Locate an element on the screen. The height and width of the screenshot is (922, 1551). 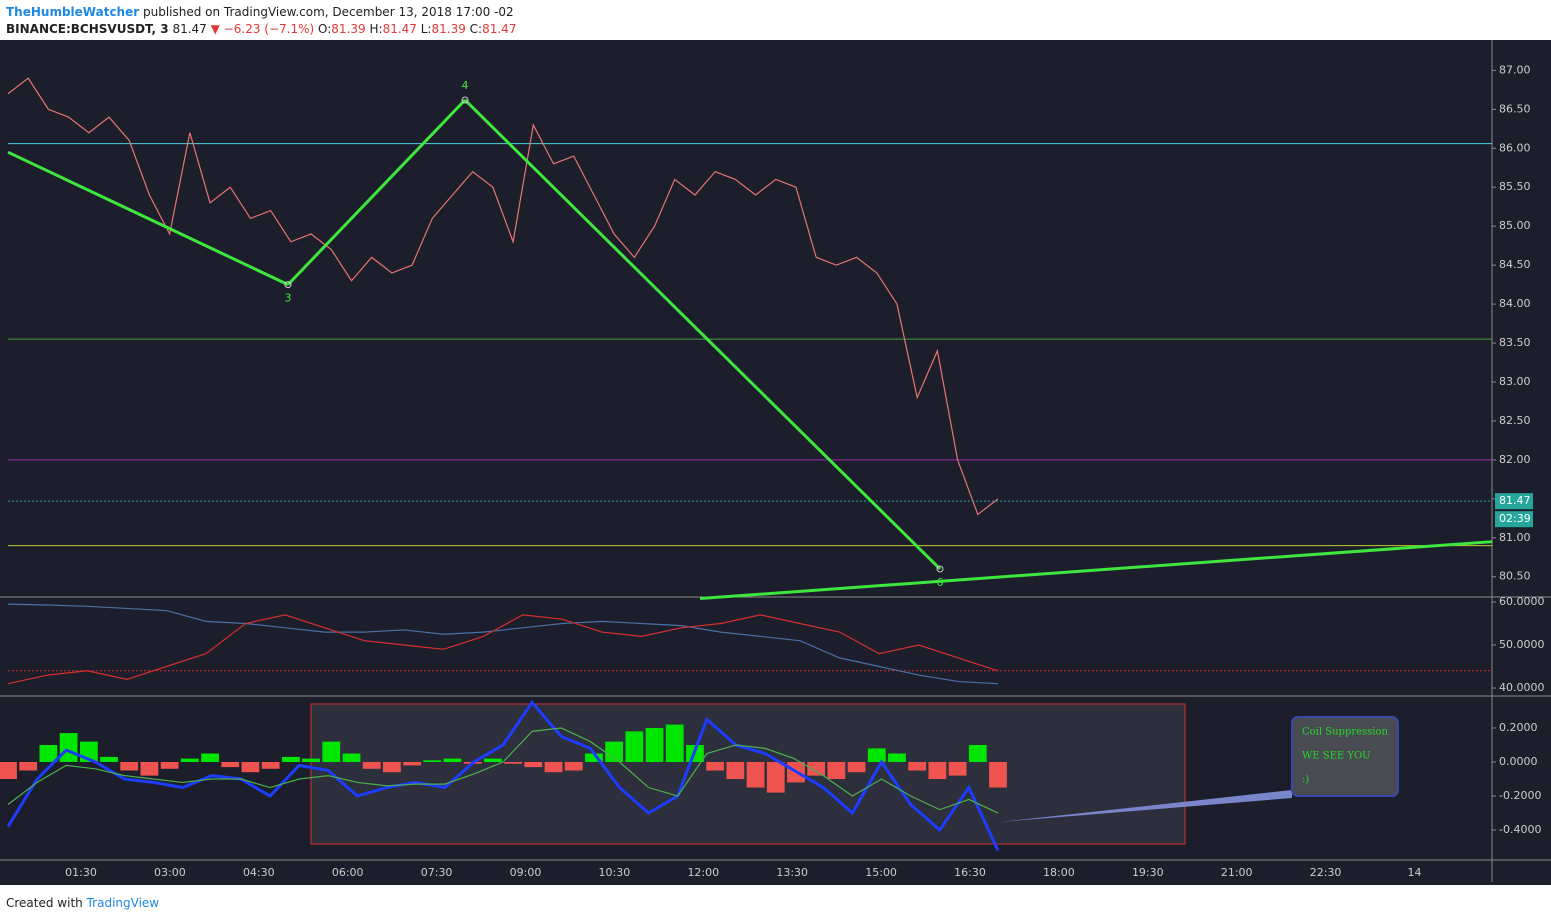
y-tick-label: 86.50 is located at coordinates (1515, 108).